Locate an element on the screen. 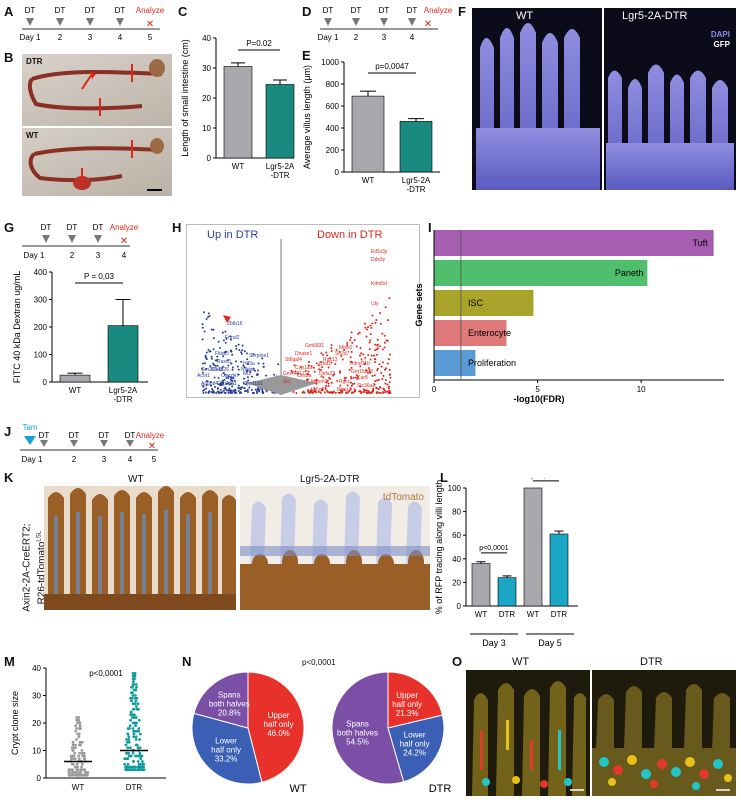 This screenshot has width=741, height=800. y-tick-label: 20 is located at coordinates (36, 723).